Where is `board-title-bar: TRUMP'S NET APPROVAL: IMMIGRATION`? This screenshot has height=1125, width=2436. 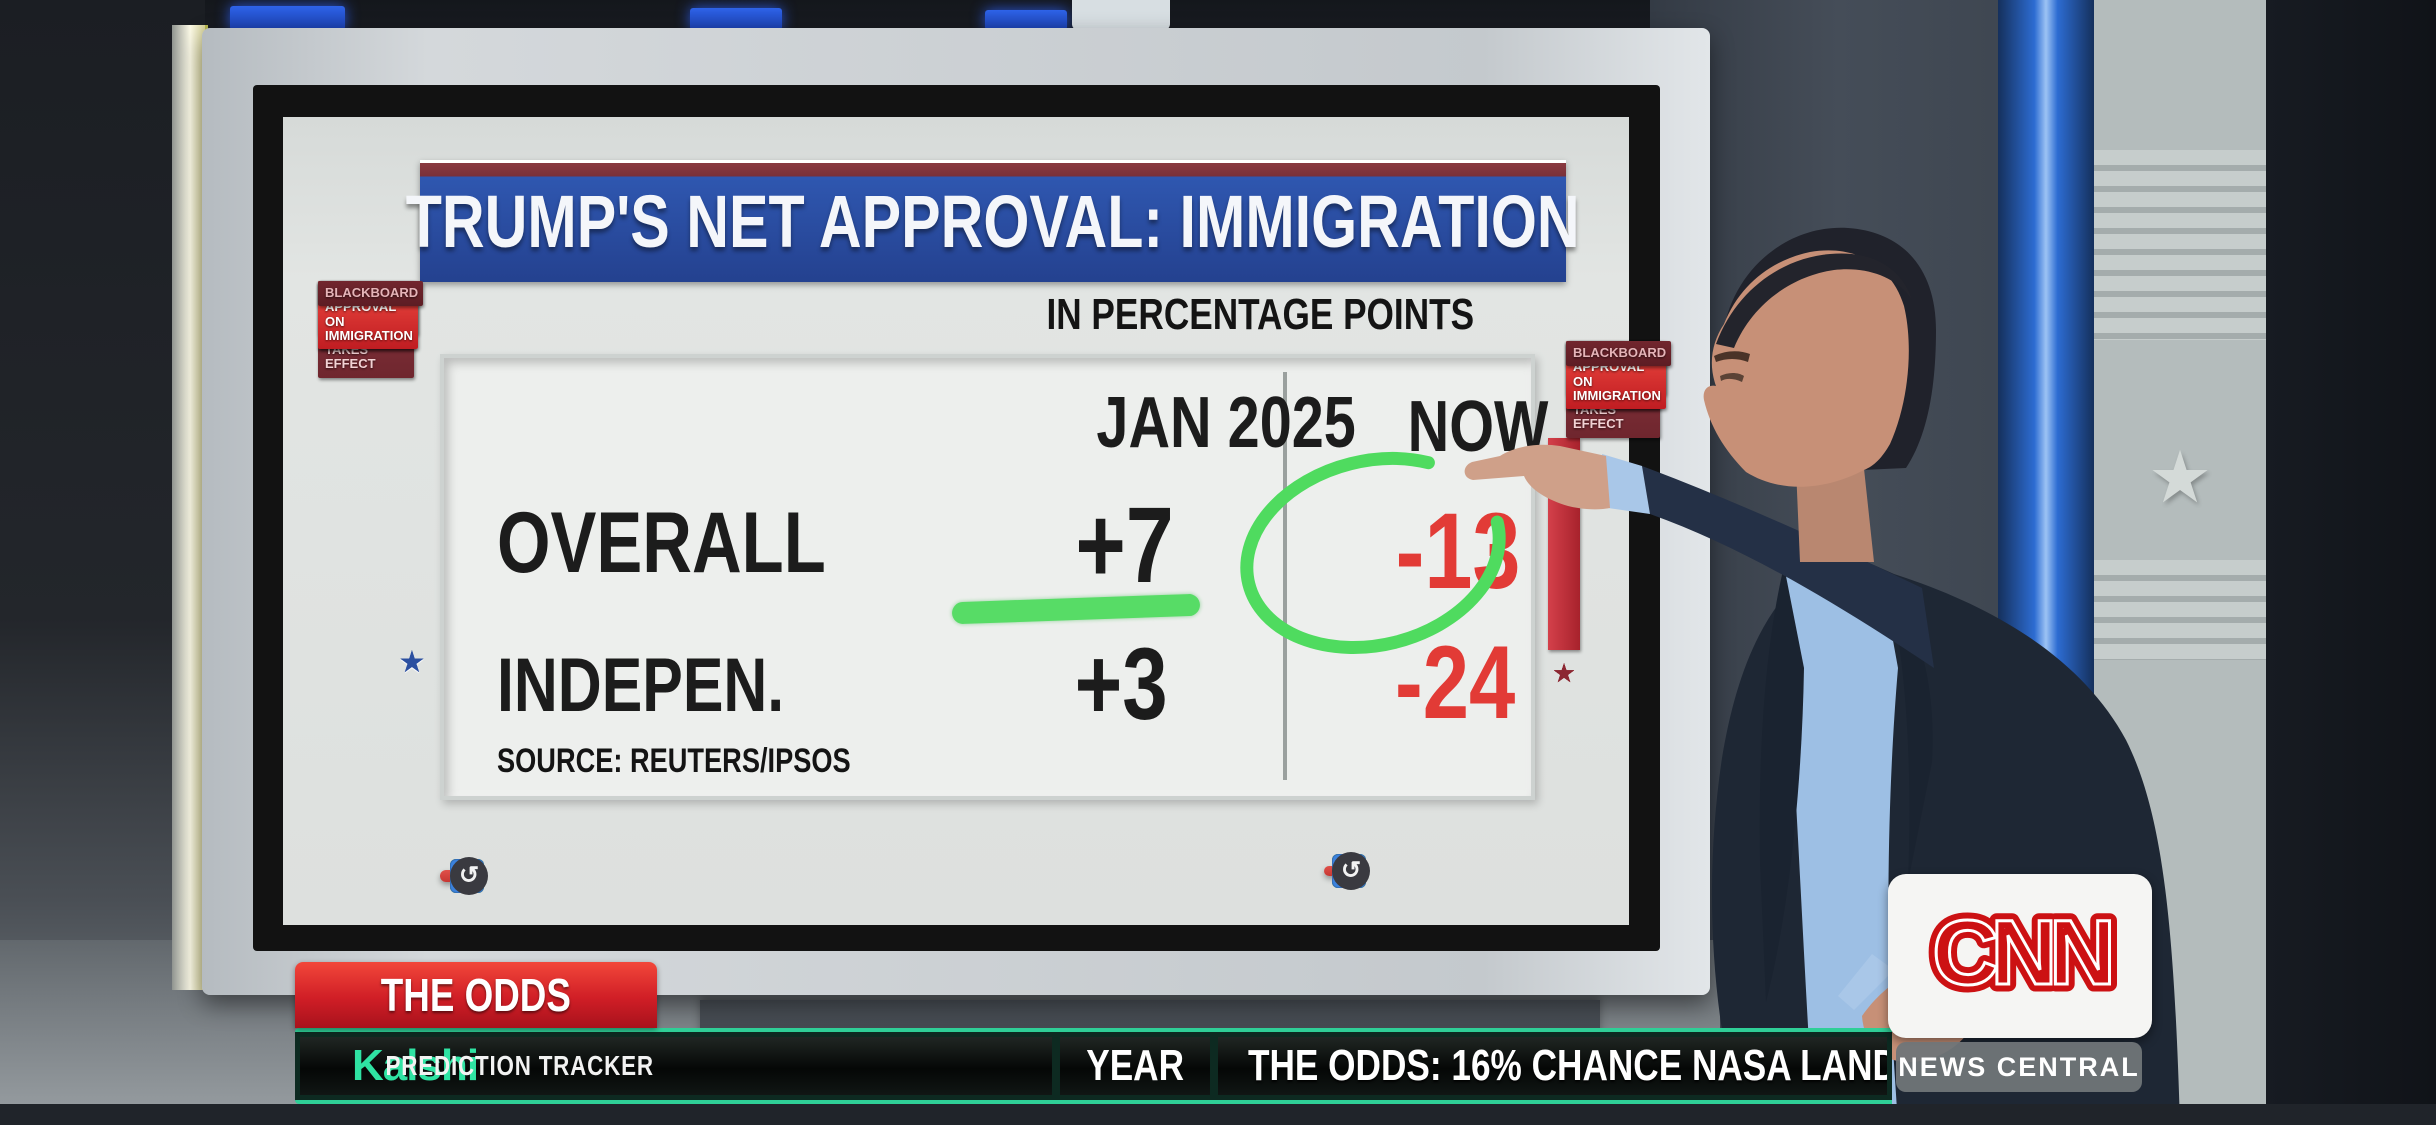
board-title-bar: TRUMP'S NET APPROVAL: IMMIGRATION is located at coordinates (993, 221).